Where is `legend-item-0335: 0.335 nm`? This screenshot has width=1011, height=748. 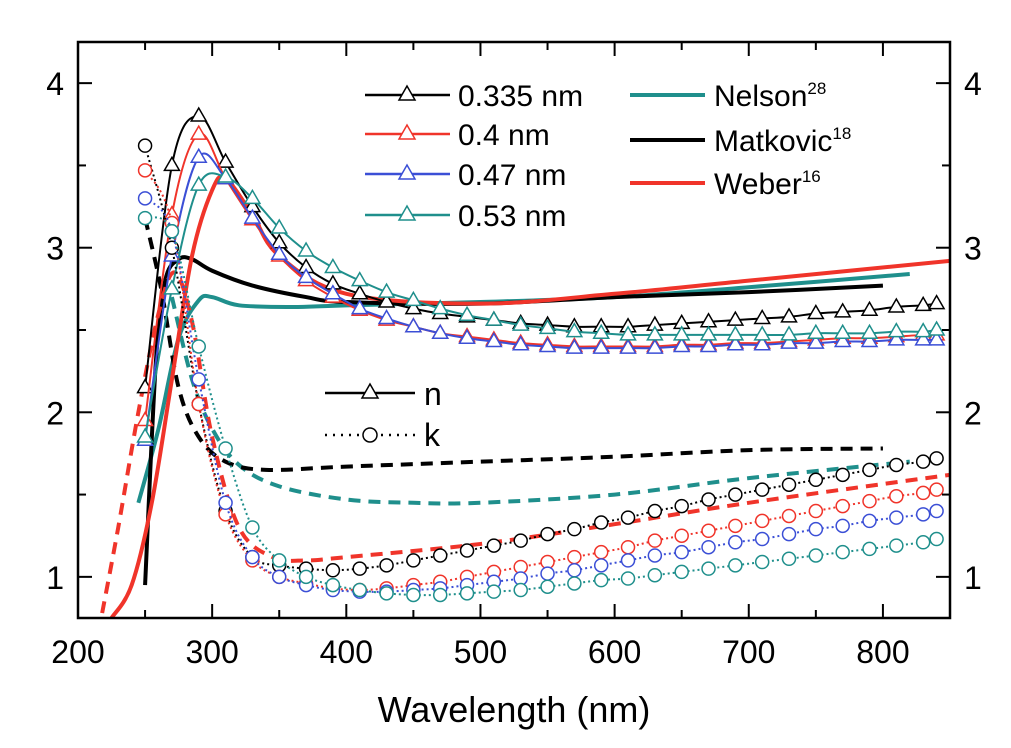
legend-item-0335: 0.335 nm is located at coordinates (474, 96).